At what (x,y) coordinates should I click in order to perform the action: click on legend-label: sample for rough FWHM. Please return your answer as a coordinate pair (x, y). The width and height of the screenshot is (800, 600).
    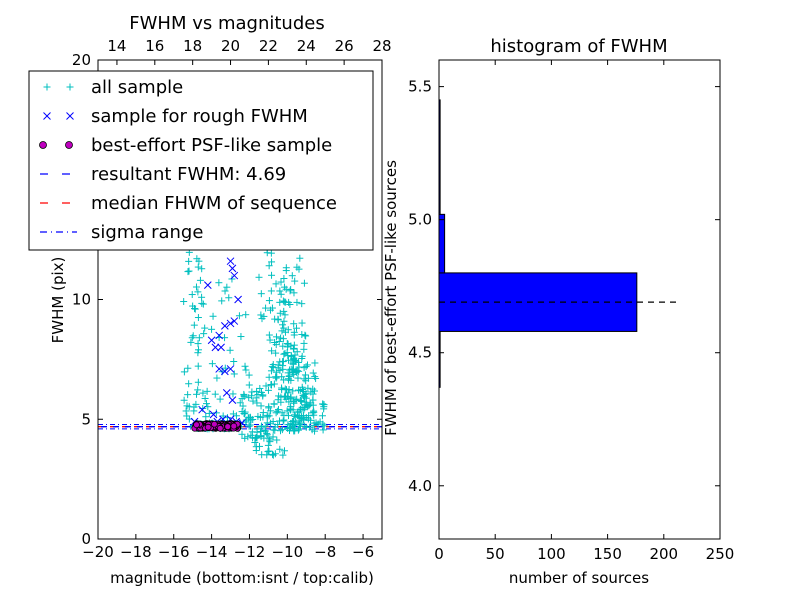
    Looking at the image, I should click on (199, 116).